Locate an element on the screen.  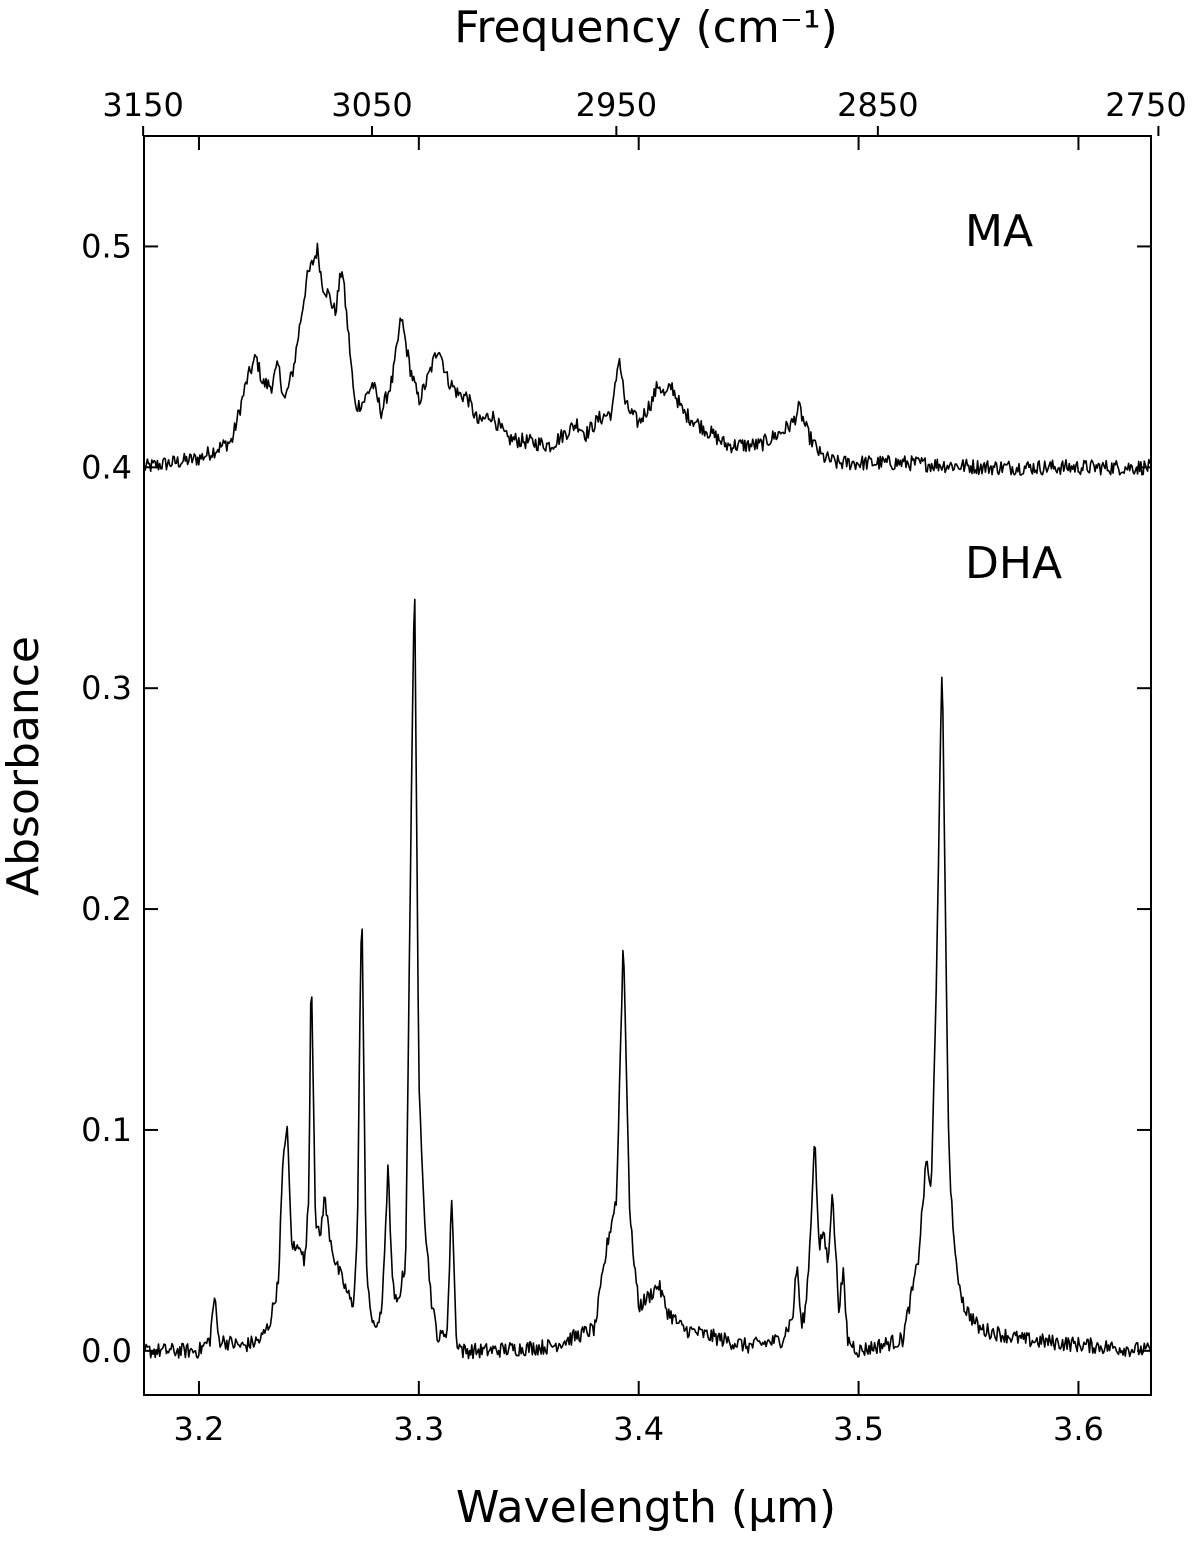
top-tick-label: 3050 is located at coordinates (371, 105).